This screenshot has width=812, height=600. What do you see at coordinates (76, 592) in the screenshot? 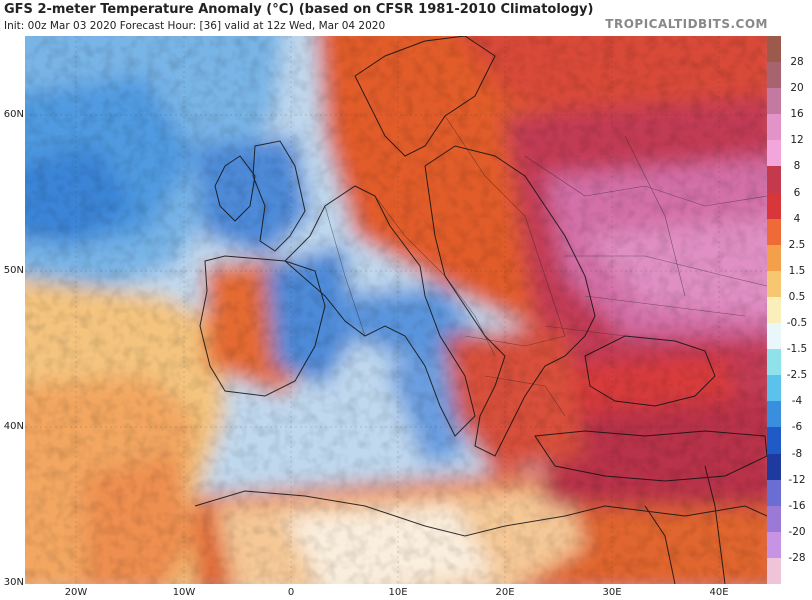
I see `lon-label-20w: 20W` at bounding box center [76, 592].